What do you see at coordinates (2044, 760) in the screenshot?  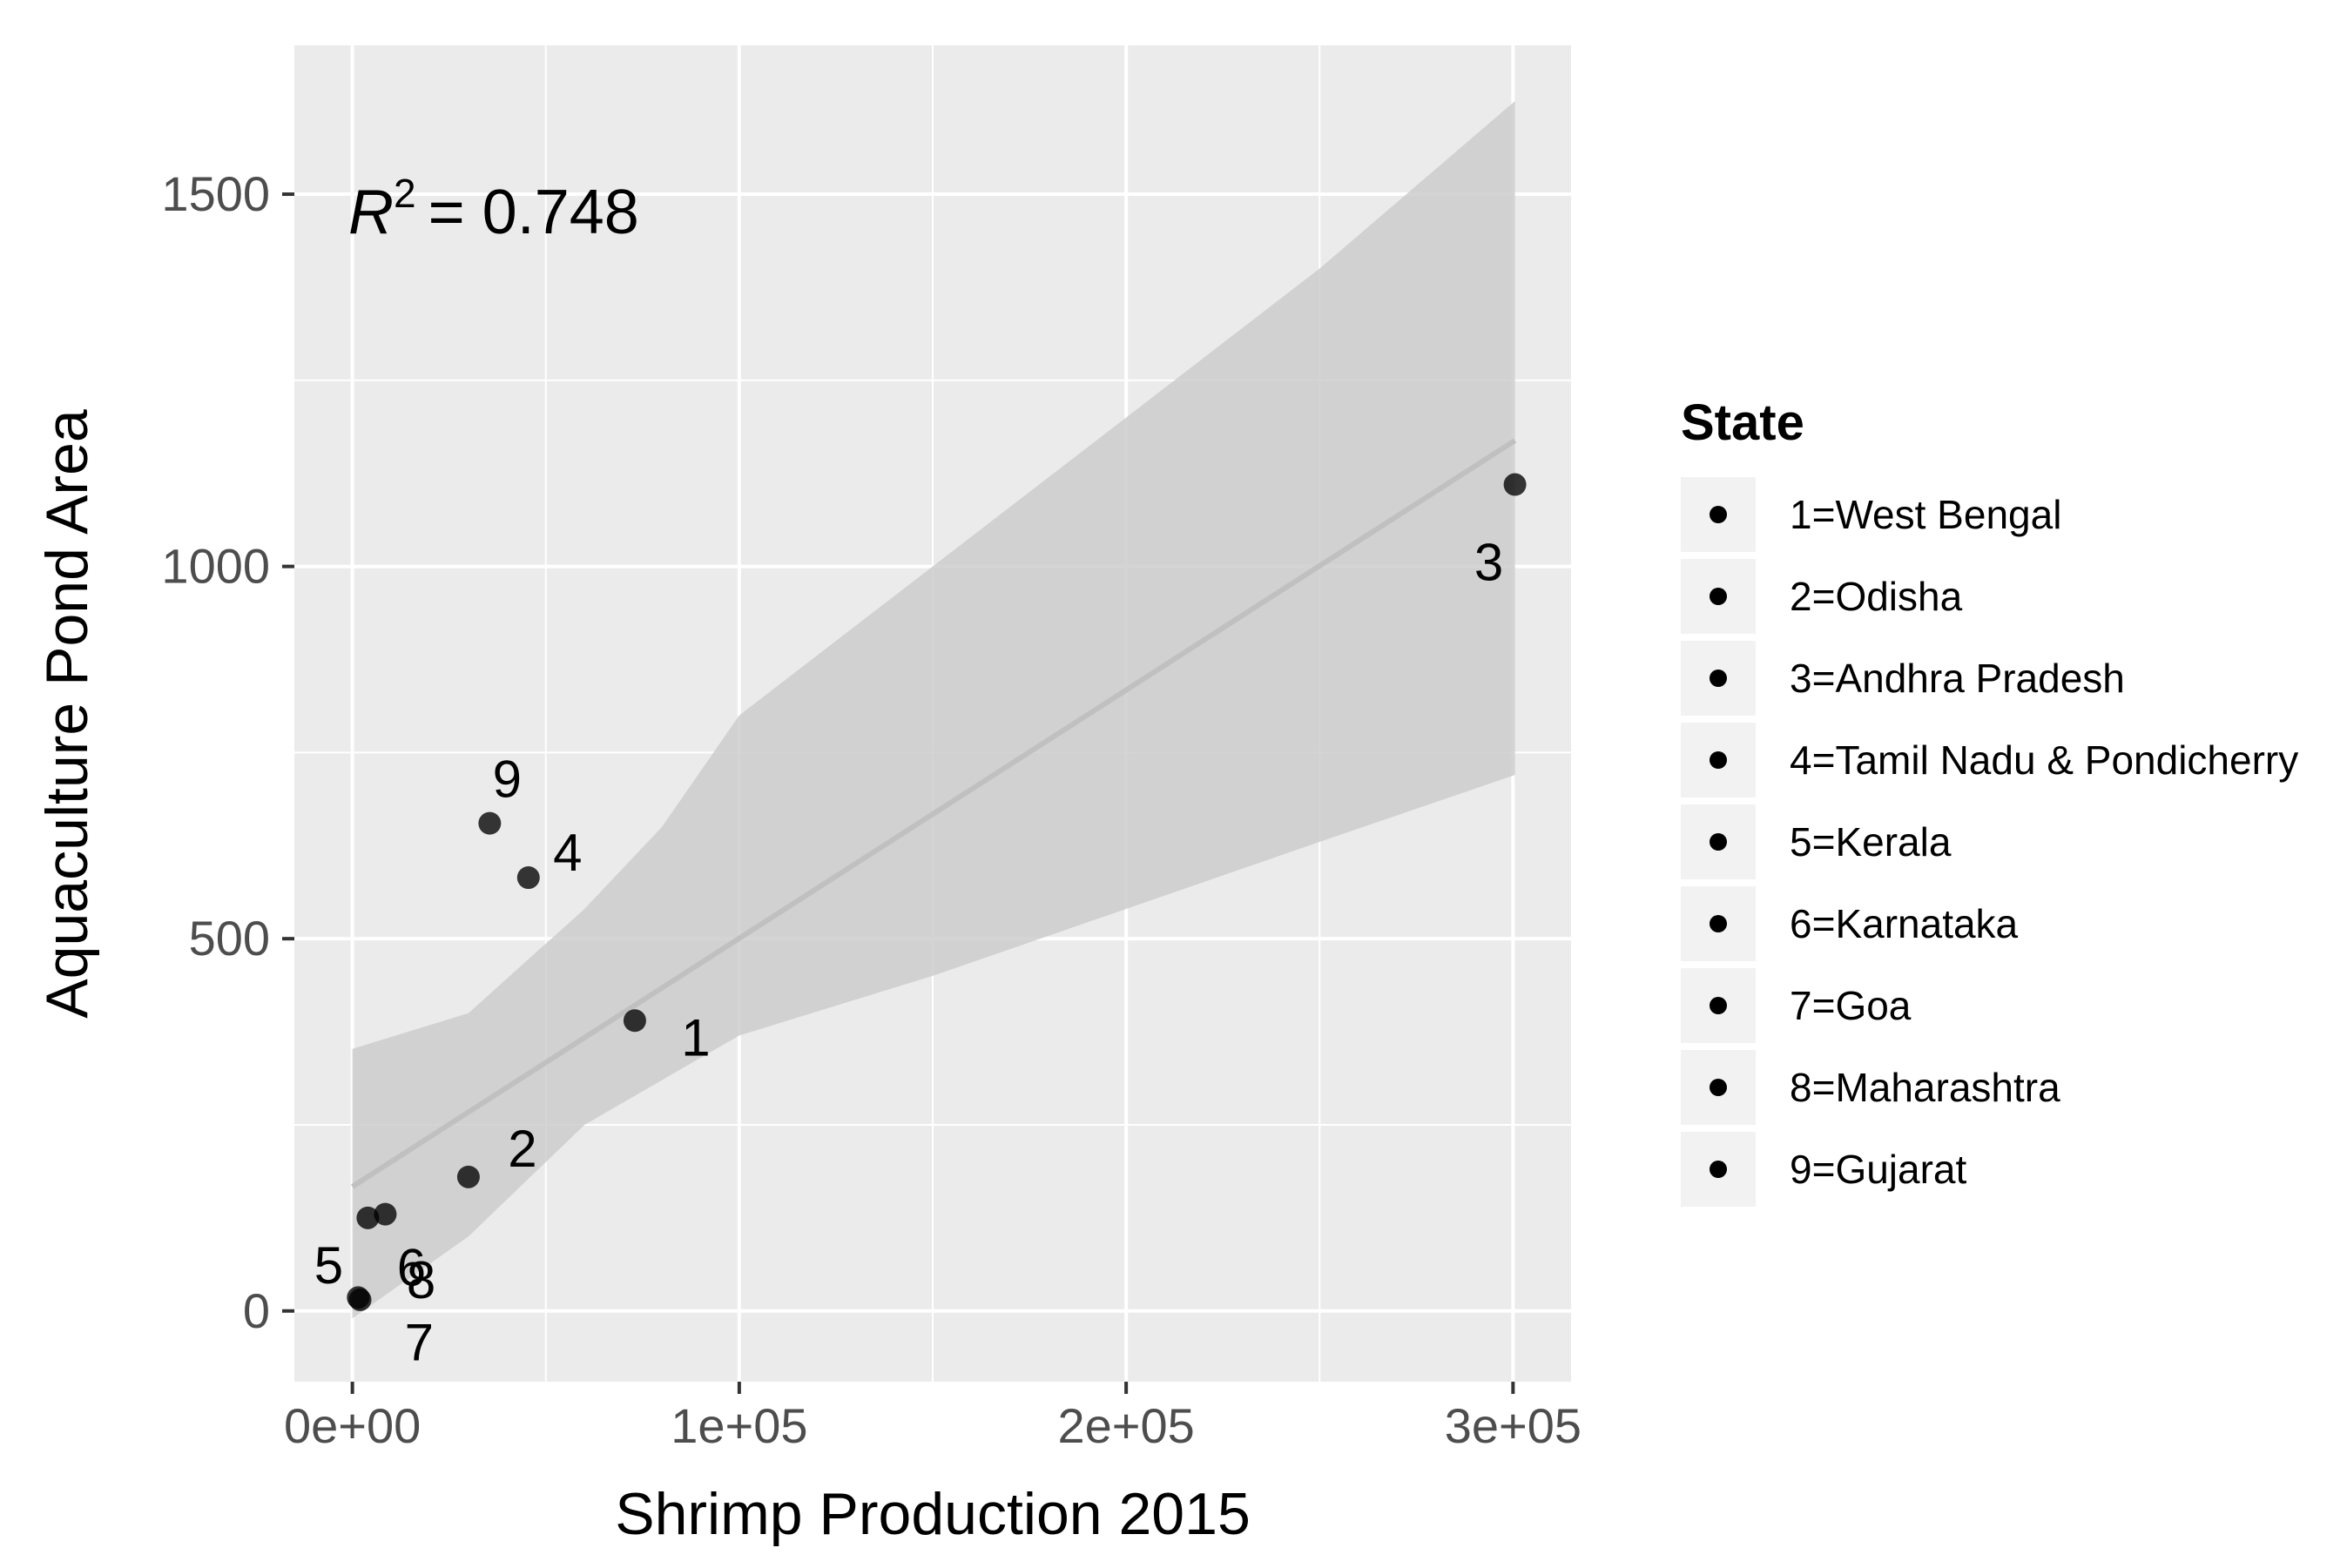 I see `legend-label: 4=Tamil Nadu & Pondicherry` at bounding box center [2044, 760].